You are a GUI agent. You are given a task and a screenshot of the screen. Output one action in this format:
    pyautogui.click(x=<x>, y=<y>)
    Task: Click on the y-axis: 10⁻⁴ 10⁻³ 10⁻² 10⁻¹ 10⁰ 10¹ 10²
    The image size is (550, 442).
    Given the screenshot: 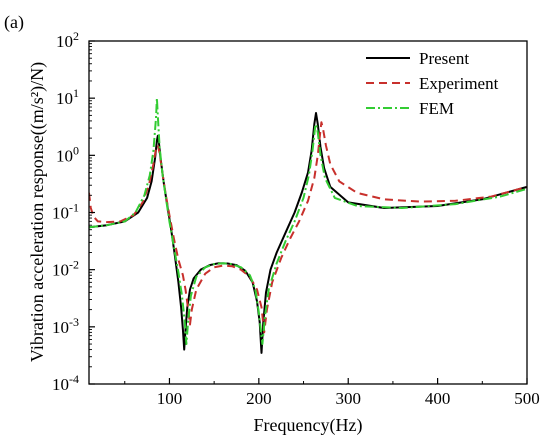 What is the action you would take?
    pyautogui.click(x=73, y=211)
    